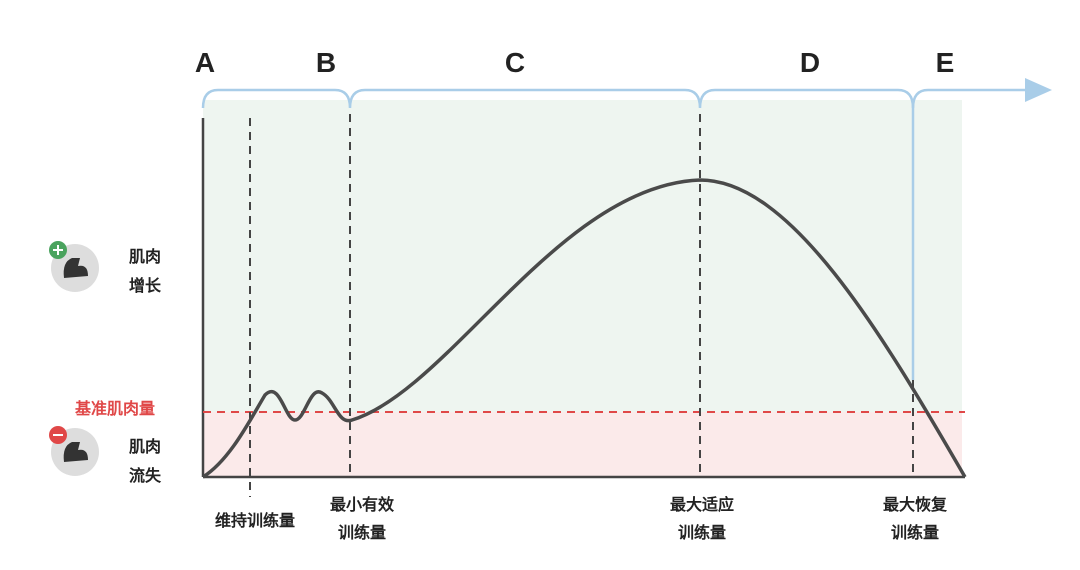 The height and width of the screenshot is (570, 1080). What do you see at coordinates (326, 62) in the screenshot?
I see `segment-label: B` at bounding box center [326, 62].